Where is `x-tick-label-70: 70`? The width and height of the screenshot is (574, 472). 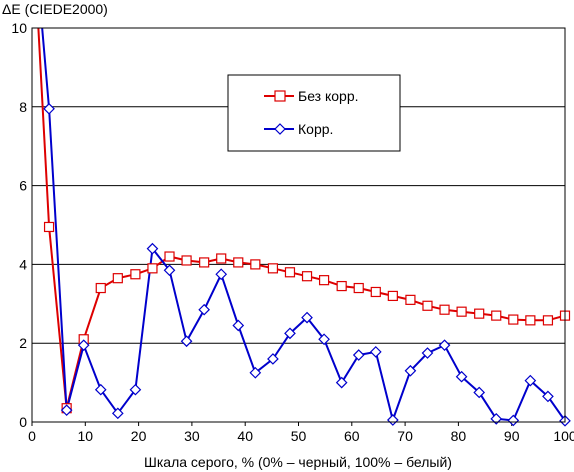 x-tick-label-70: 70 is located at coordinates (405, 436).